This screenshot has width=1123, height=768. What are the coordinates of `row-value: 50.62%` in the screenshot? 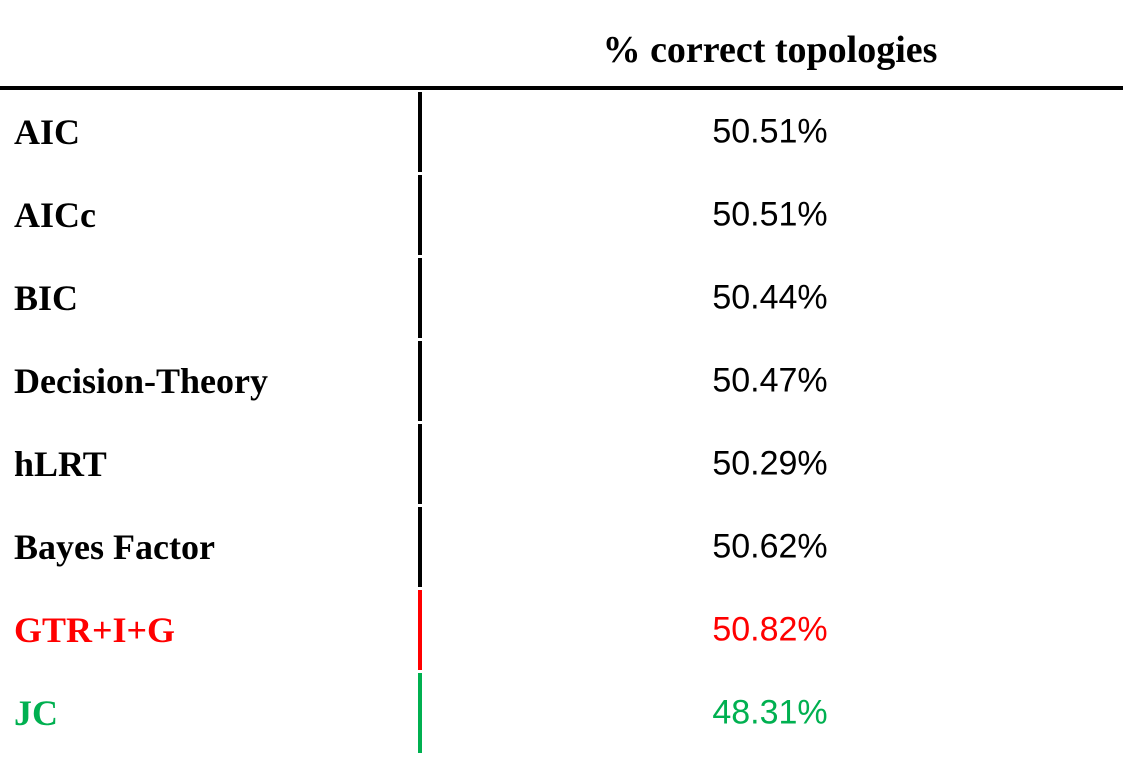 It's located at (769, 546).